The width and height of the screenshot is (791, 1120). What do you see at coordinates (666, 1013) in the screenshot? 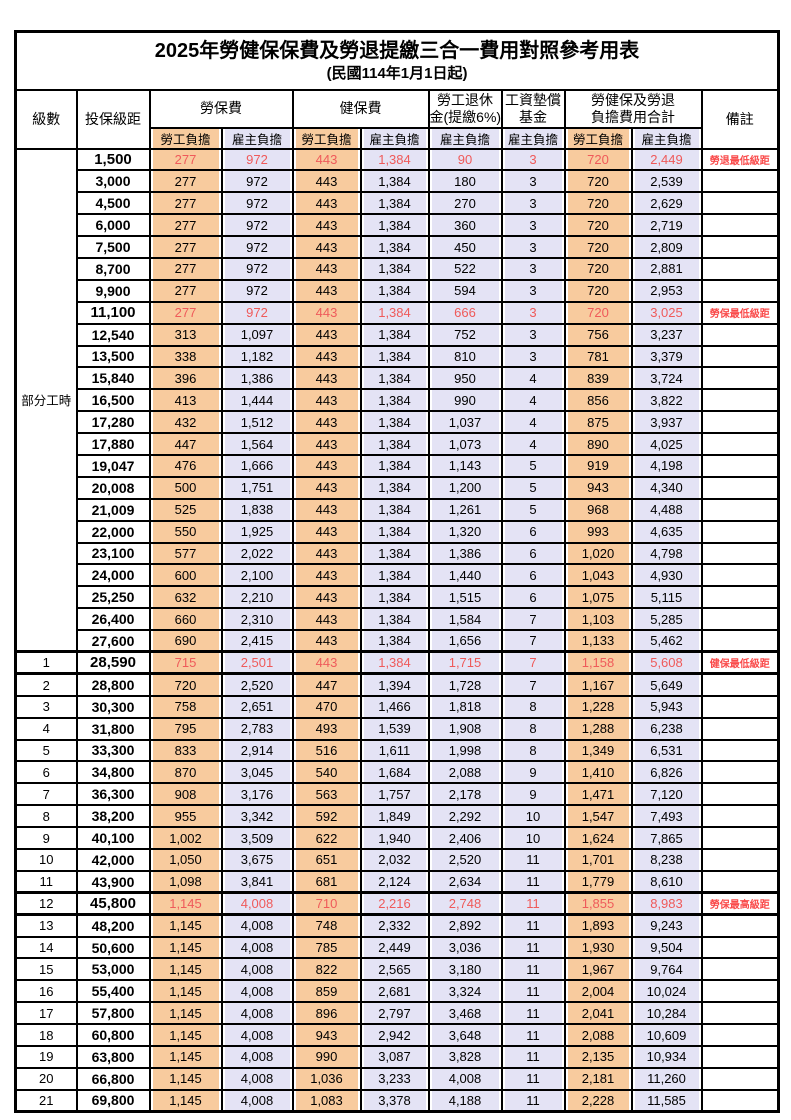
I see `total-employer-cell: 10,284` at bounding box center [666, 1013].